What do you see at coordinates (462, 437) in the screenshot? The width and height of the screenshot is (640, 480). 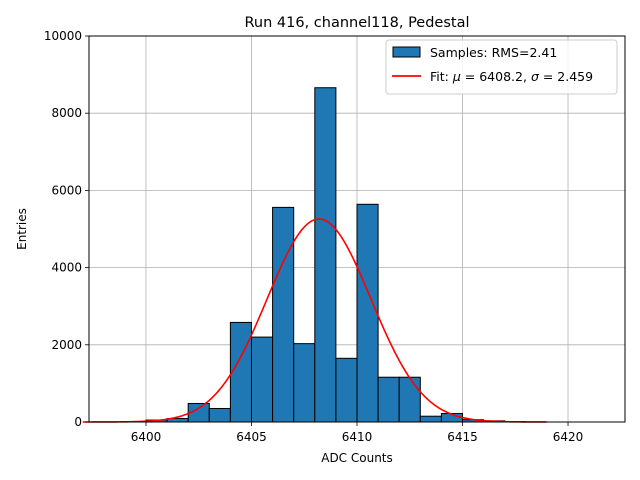 I see `x-tick-label: 6415` at bounding box center [462, 437].